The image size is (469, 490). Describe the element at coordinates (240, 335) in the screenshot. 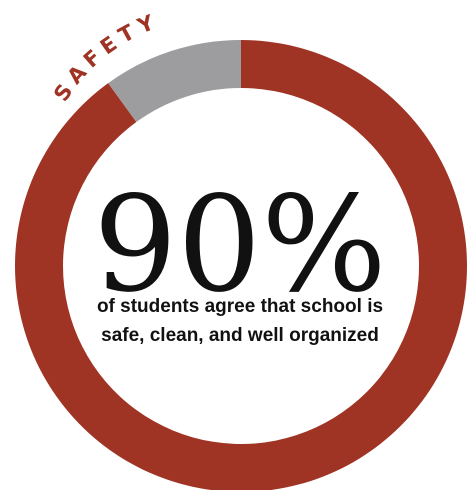

I see `caption-line-2: safe, clean, and well organized` at that location.